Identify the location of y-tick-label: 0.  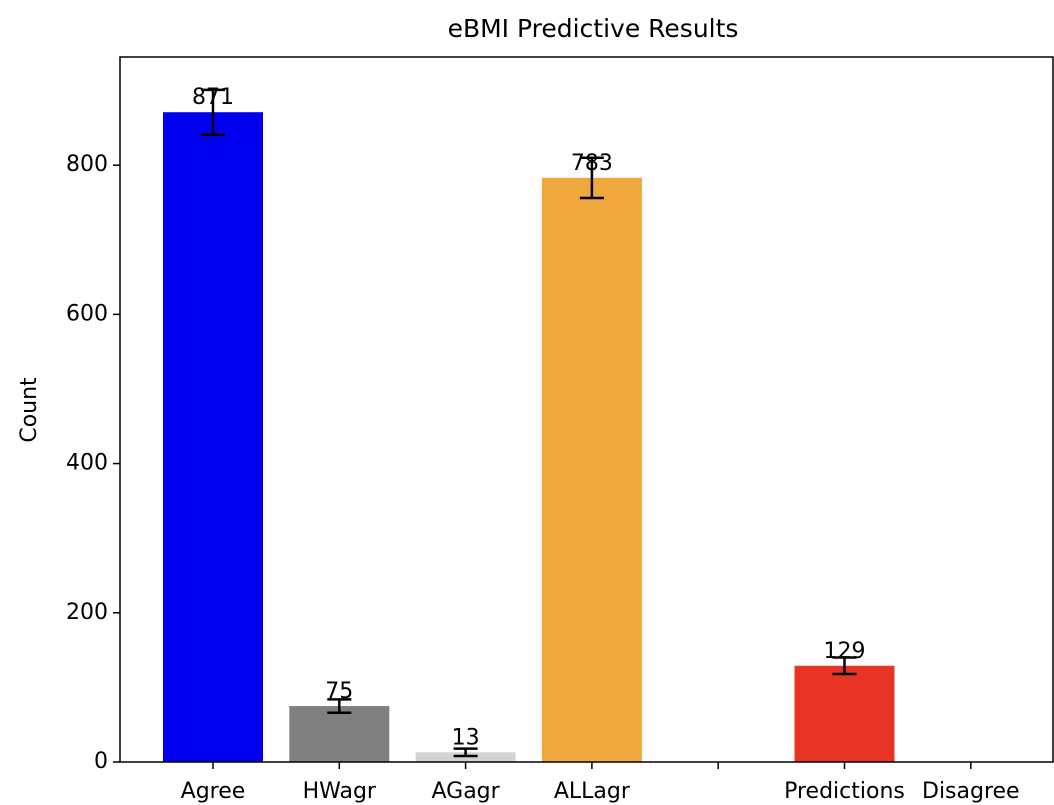
(101, 761).